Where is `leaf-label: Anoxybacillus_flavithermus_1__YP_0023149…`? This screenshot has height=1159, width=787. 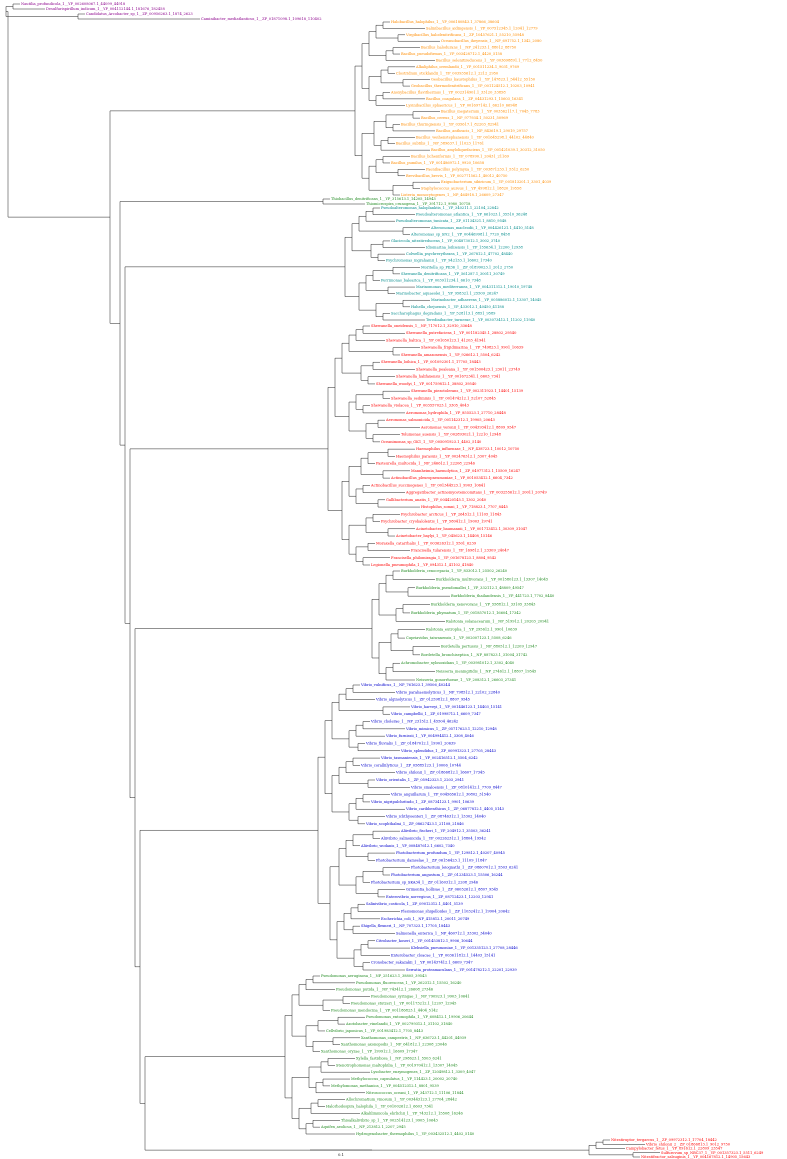 leaf-label: Anoxybacillus_flavithermus_1__YP_0023149… is located at coordinates (448, 92).